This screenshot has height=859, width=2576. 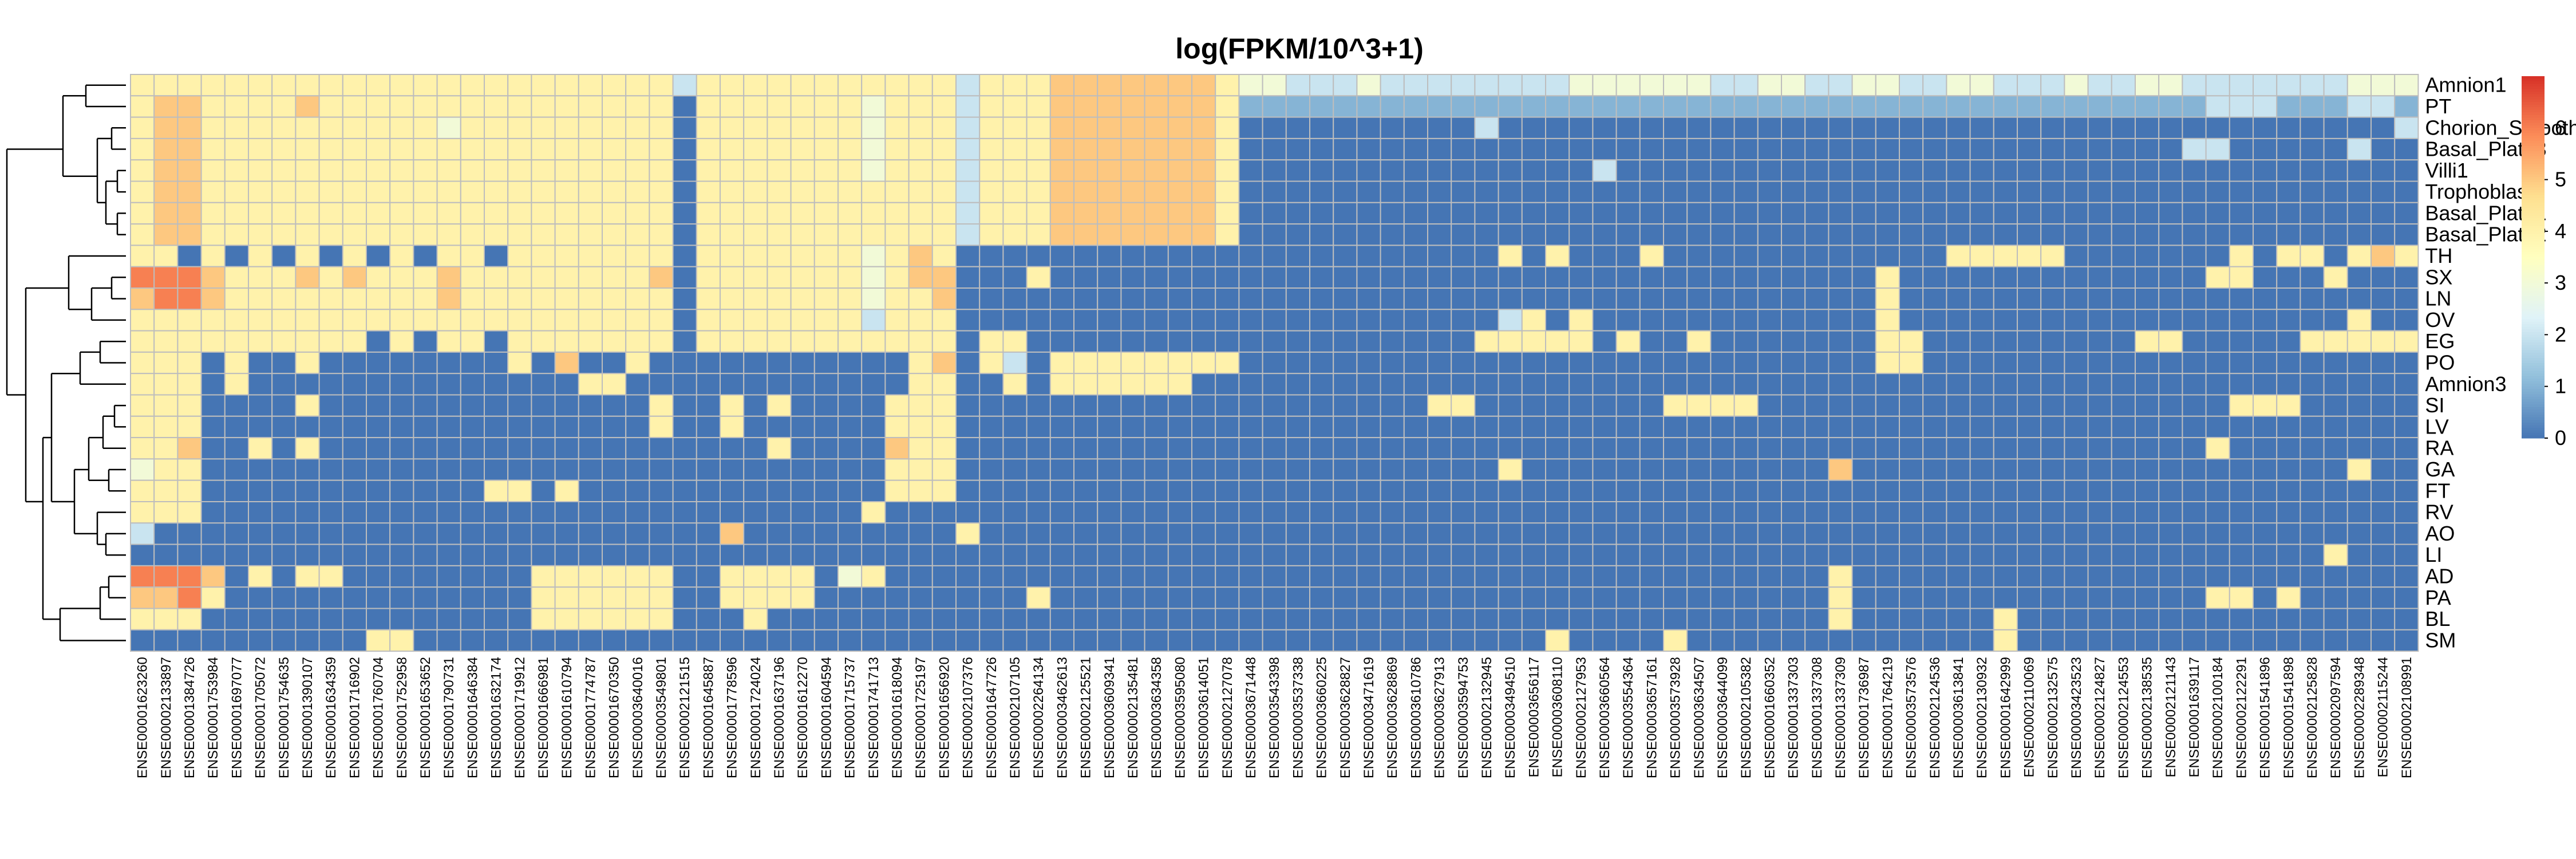 What do you see at coordinates (2218, 717) in the screenshot?
I see `column-label: ENSE00002100184` at bounding box center [2218, 717].